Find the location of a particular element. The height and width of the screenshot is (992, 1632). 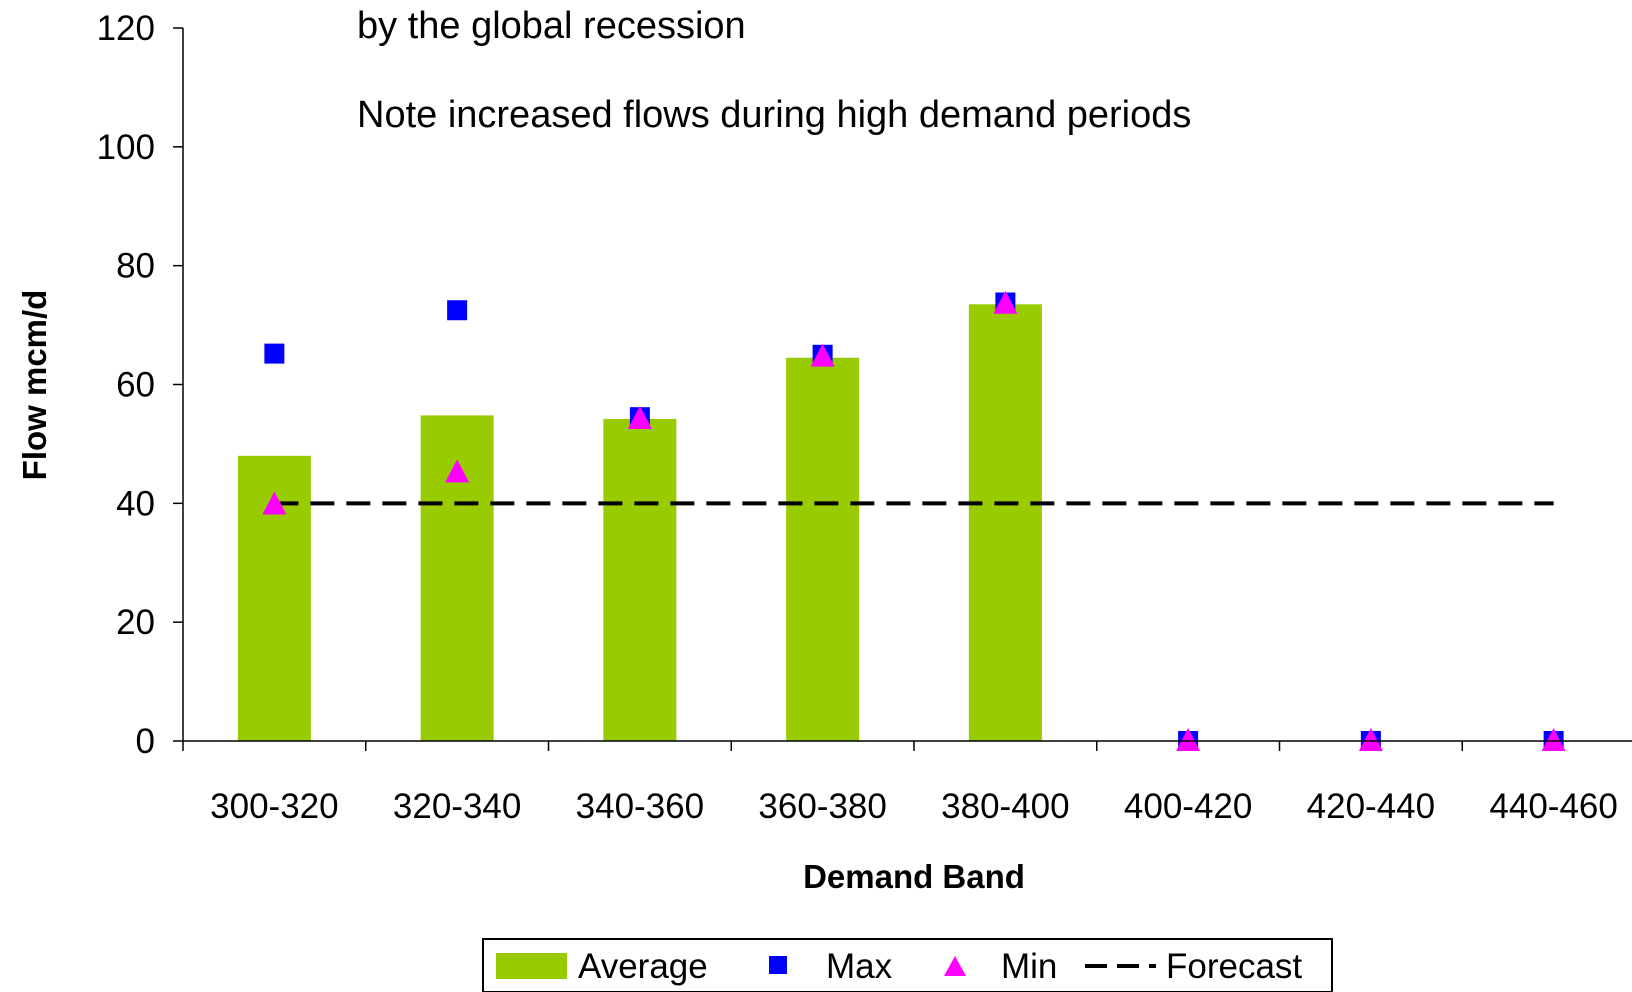

x-tick-label: 320-340 is located at coordinates (457, 806).